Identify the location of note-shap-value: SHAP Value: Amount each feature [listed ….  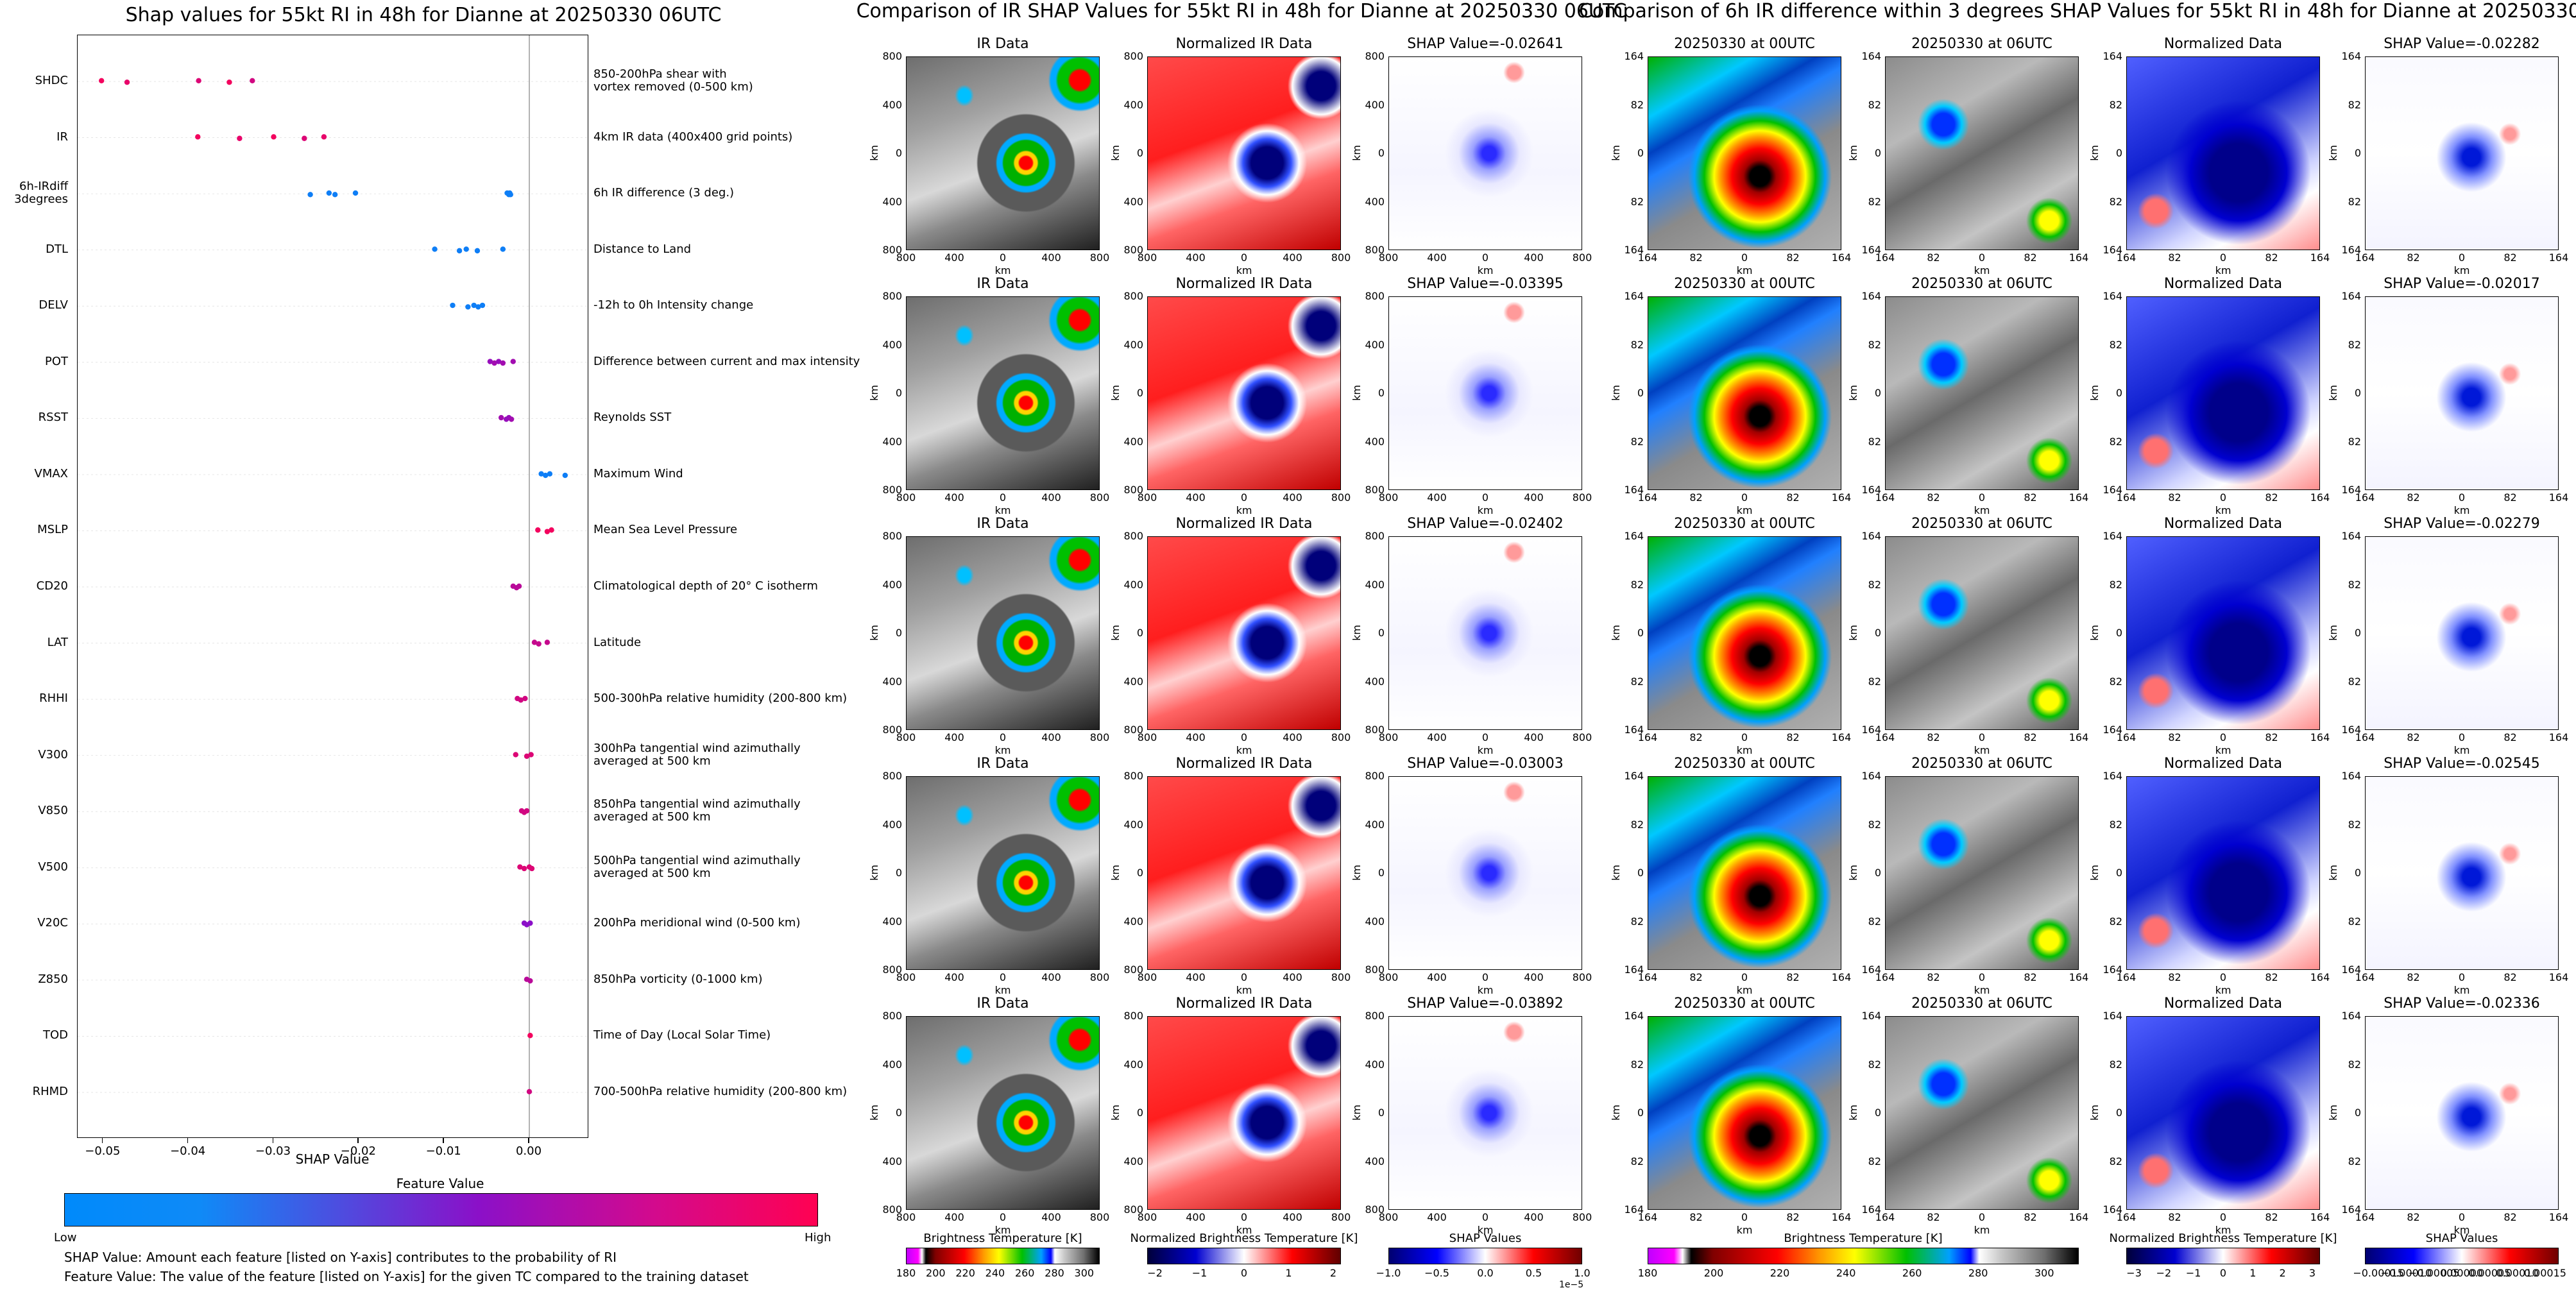
(341, 1257).